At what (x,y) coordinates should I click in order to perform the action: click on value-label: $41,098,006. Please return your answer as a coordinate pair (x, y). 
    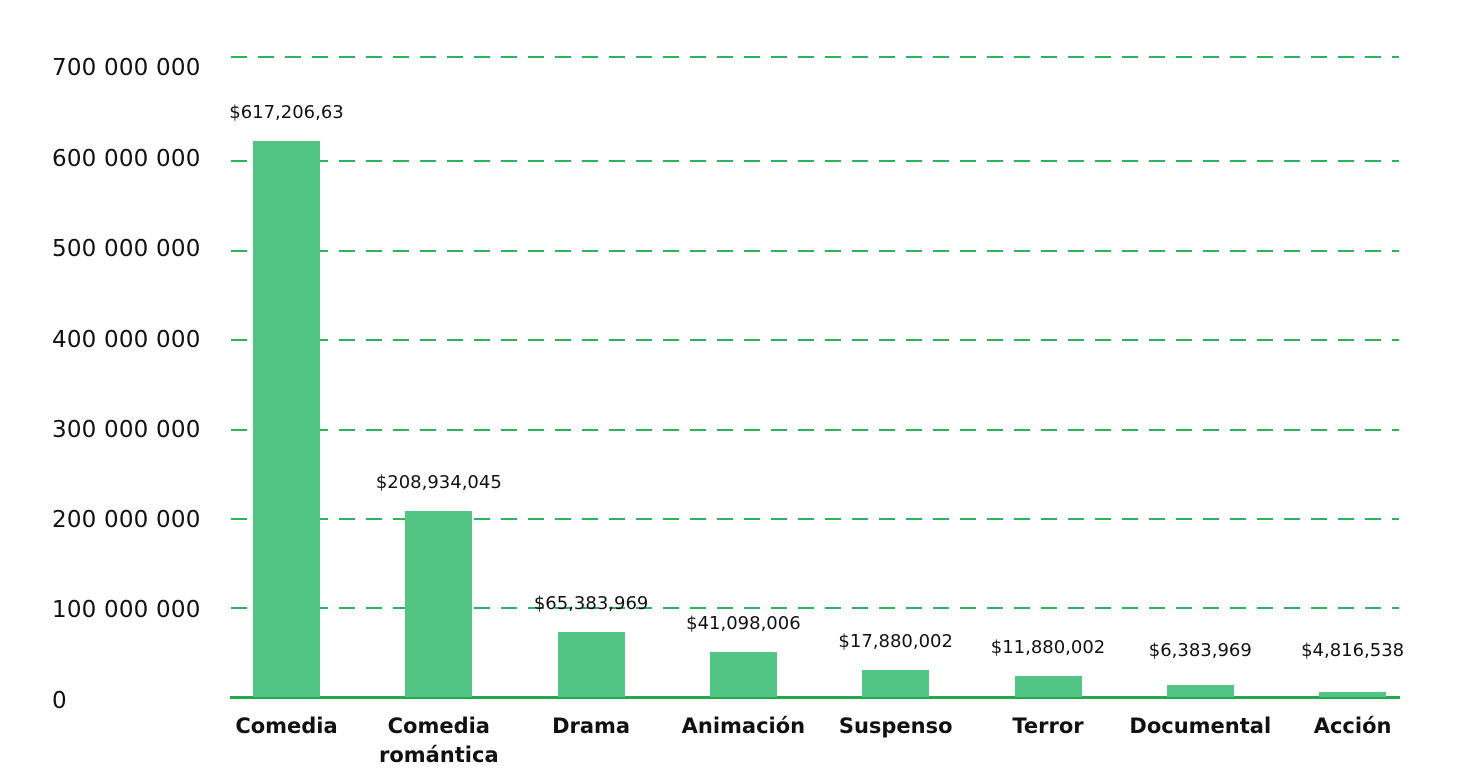
    Looking at the image, I should click on (743, 623).